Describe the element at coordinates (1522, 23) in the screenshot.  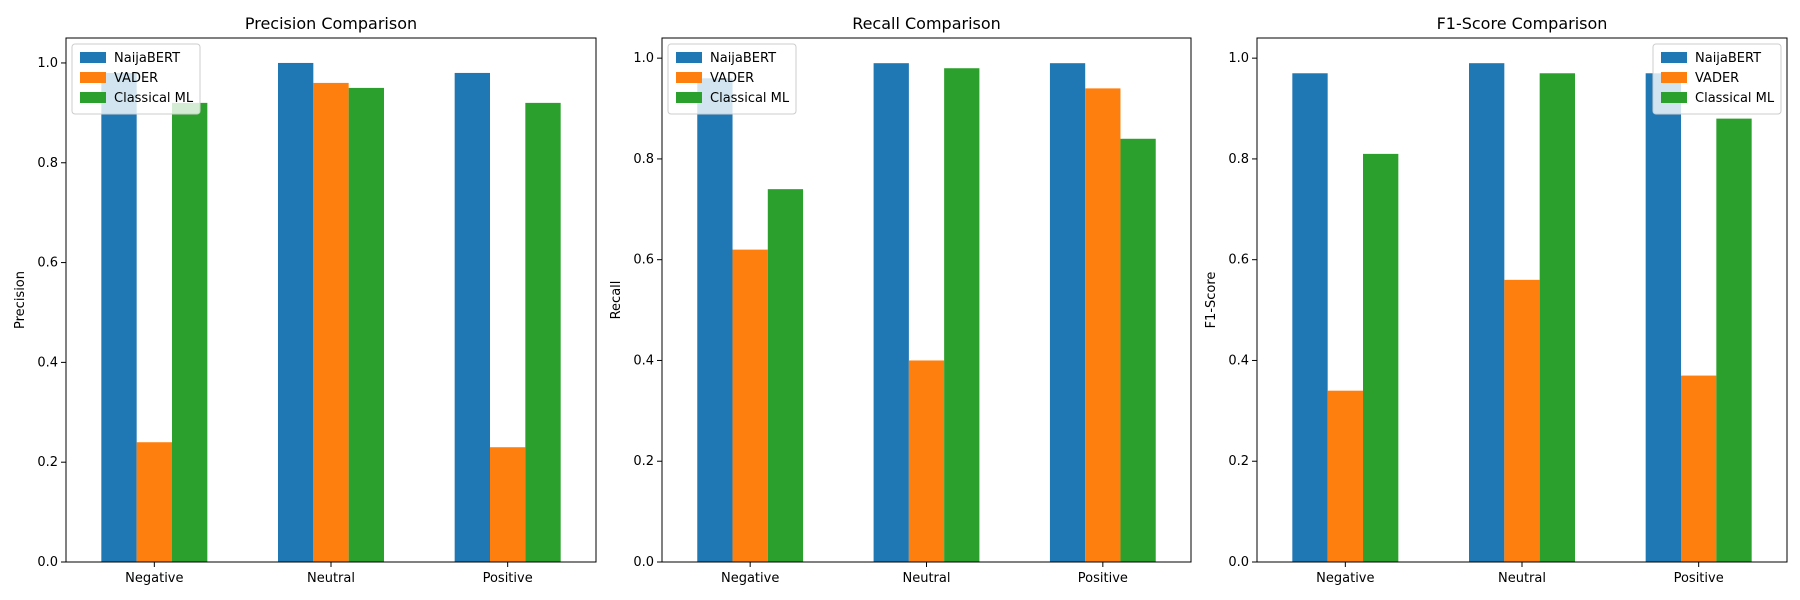
I see `chart-title: F1-Score Comparison` at that location.